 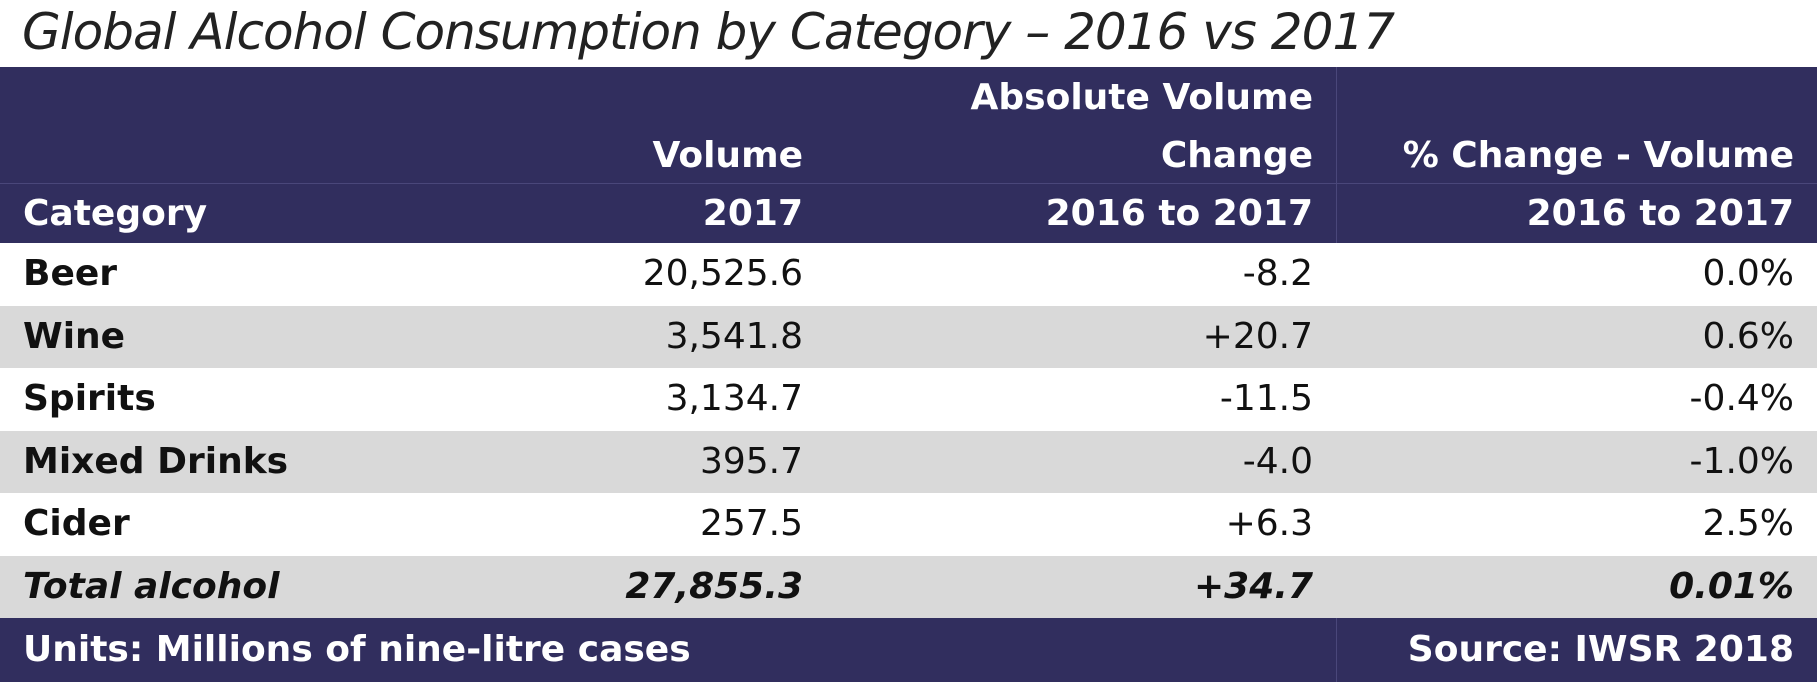 What do you see at coordinates (908, 336) in the screenshot?
I see `table-row: Wine 3,541.8 +20.7 0.6%` at bounding box center [908, 336].